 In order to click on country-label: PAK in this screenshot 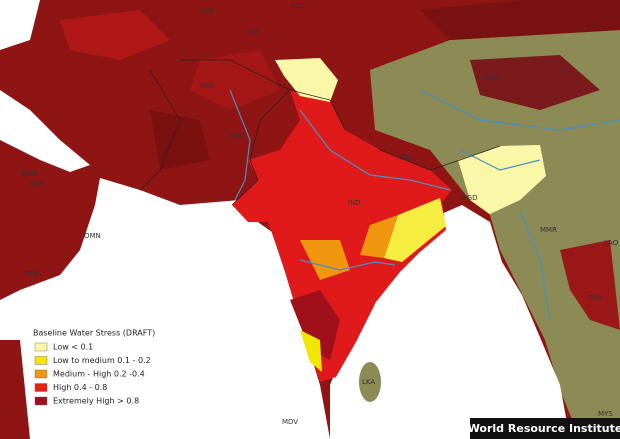, I will do `click(237, 136)`.